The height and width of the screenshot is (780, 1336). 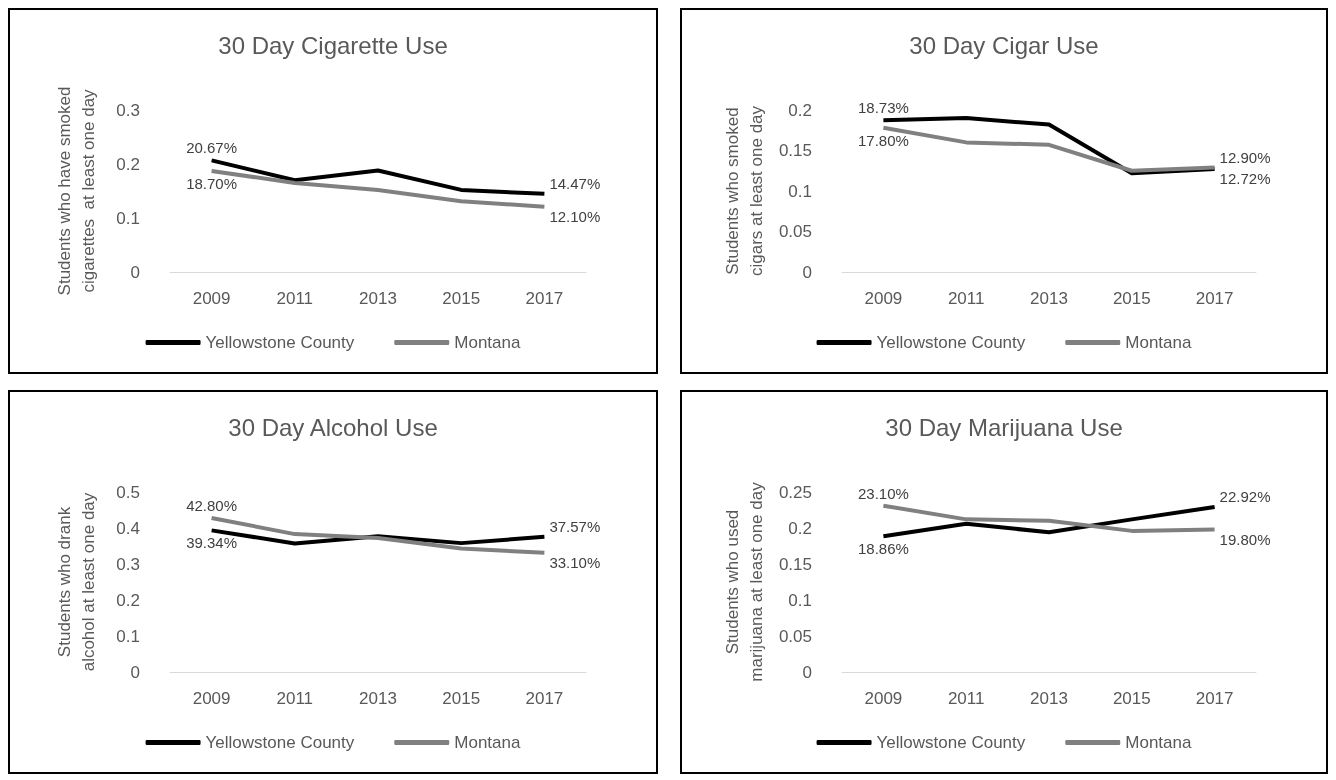 What do you see at coordinates (212, 543) in the screenshot?
I see `data-label: 39.34%` at bounding box center [212, 543].